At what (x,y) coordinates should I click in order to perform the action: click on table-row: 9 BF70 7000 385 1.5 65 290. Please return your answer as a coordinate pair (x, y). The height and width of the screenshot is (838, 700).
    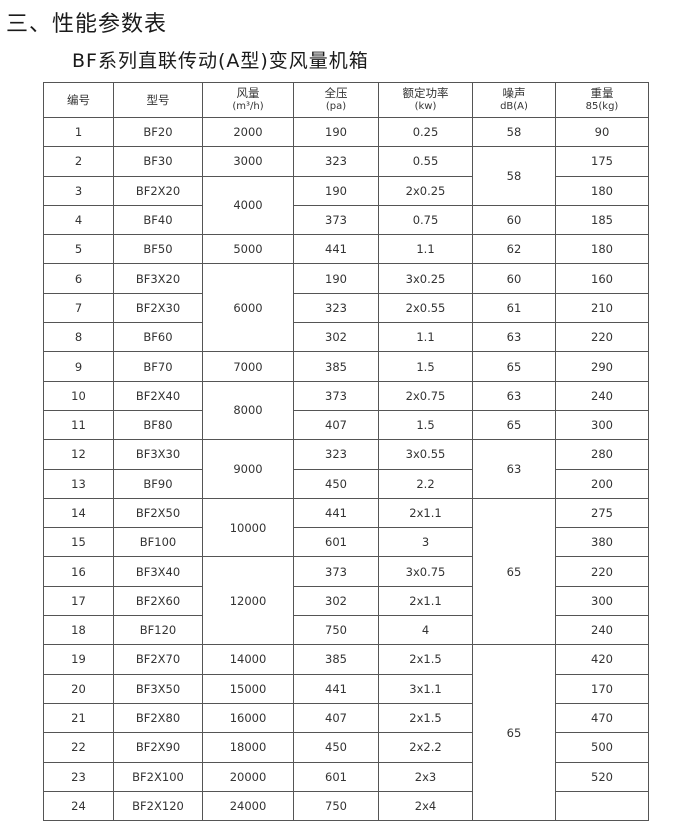
    Looking at the image, I should click on (346, 366).